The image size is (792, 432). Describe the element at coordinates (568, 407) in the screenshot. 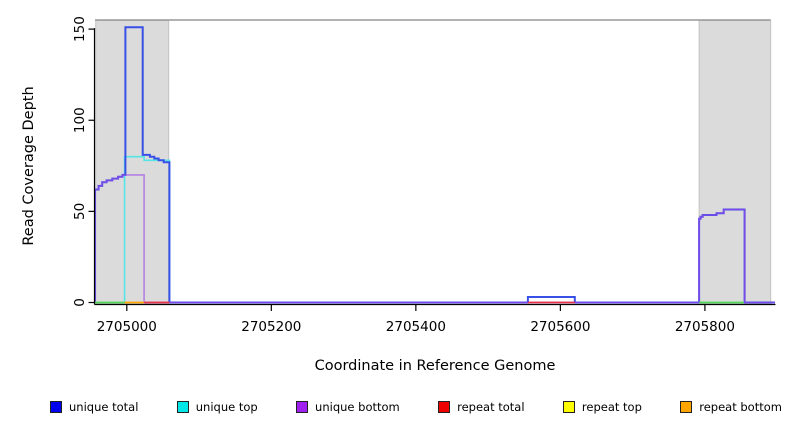

I see `repeat-top-swatch-icon` at that location.